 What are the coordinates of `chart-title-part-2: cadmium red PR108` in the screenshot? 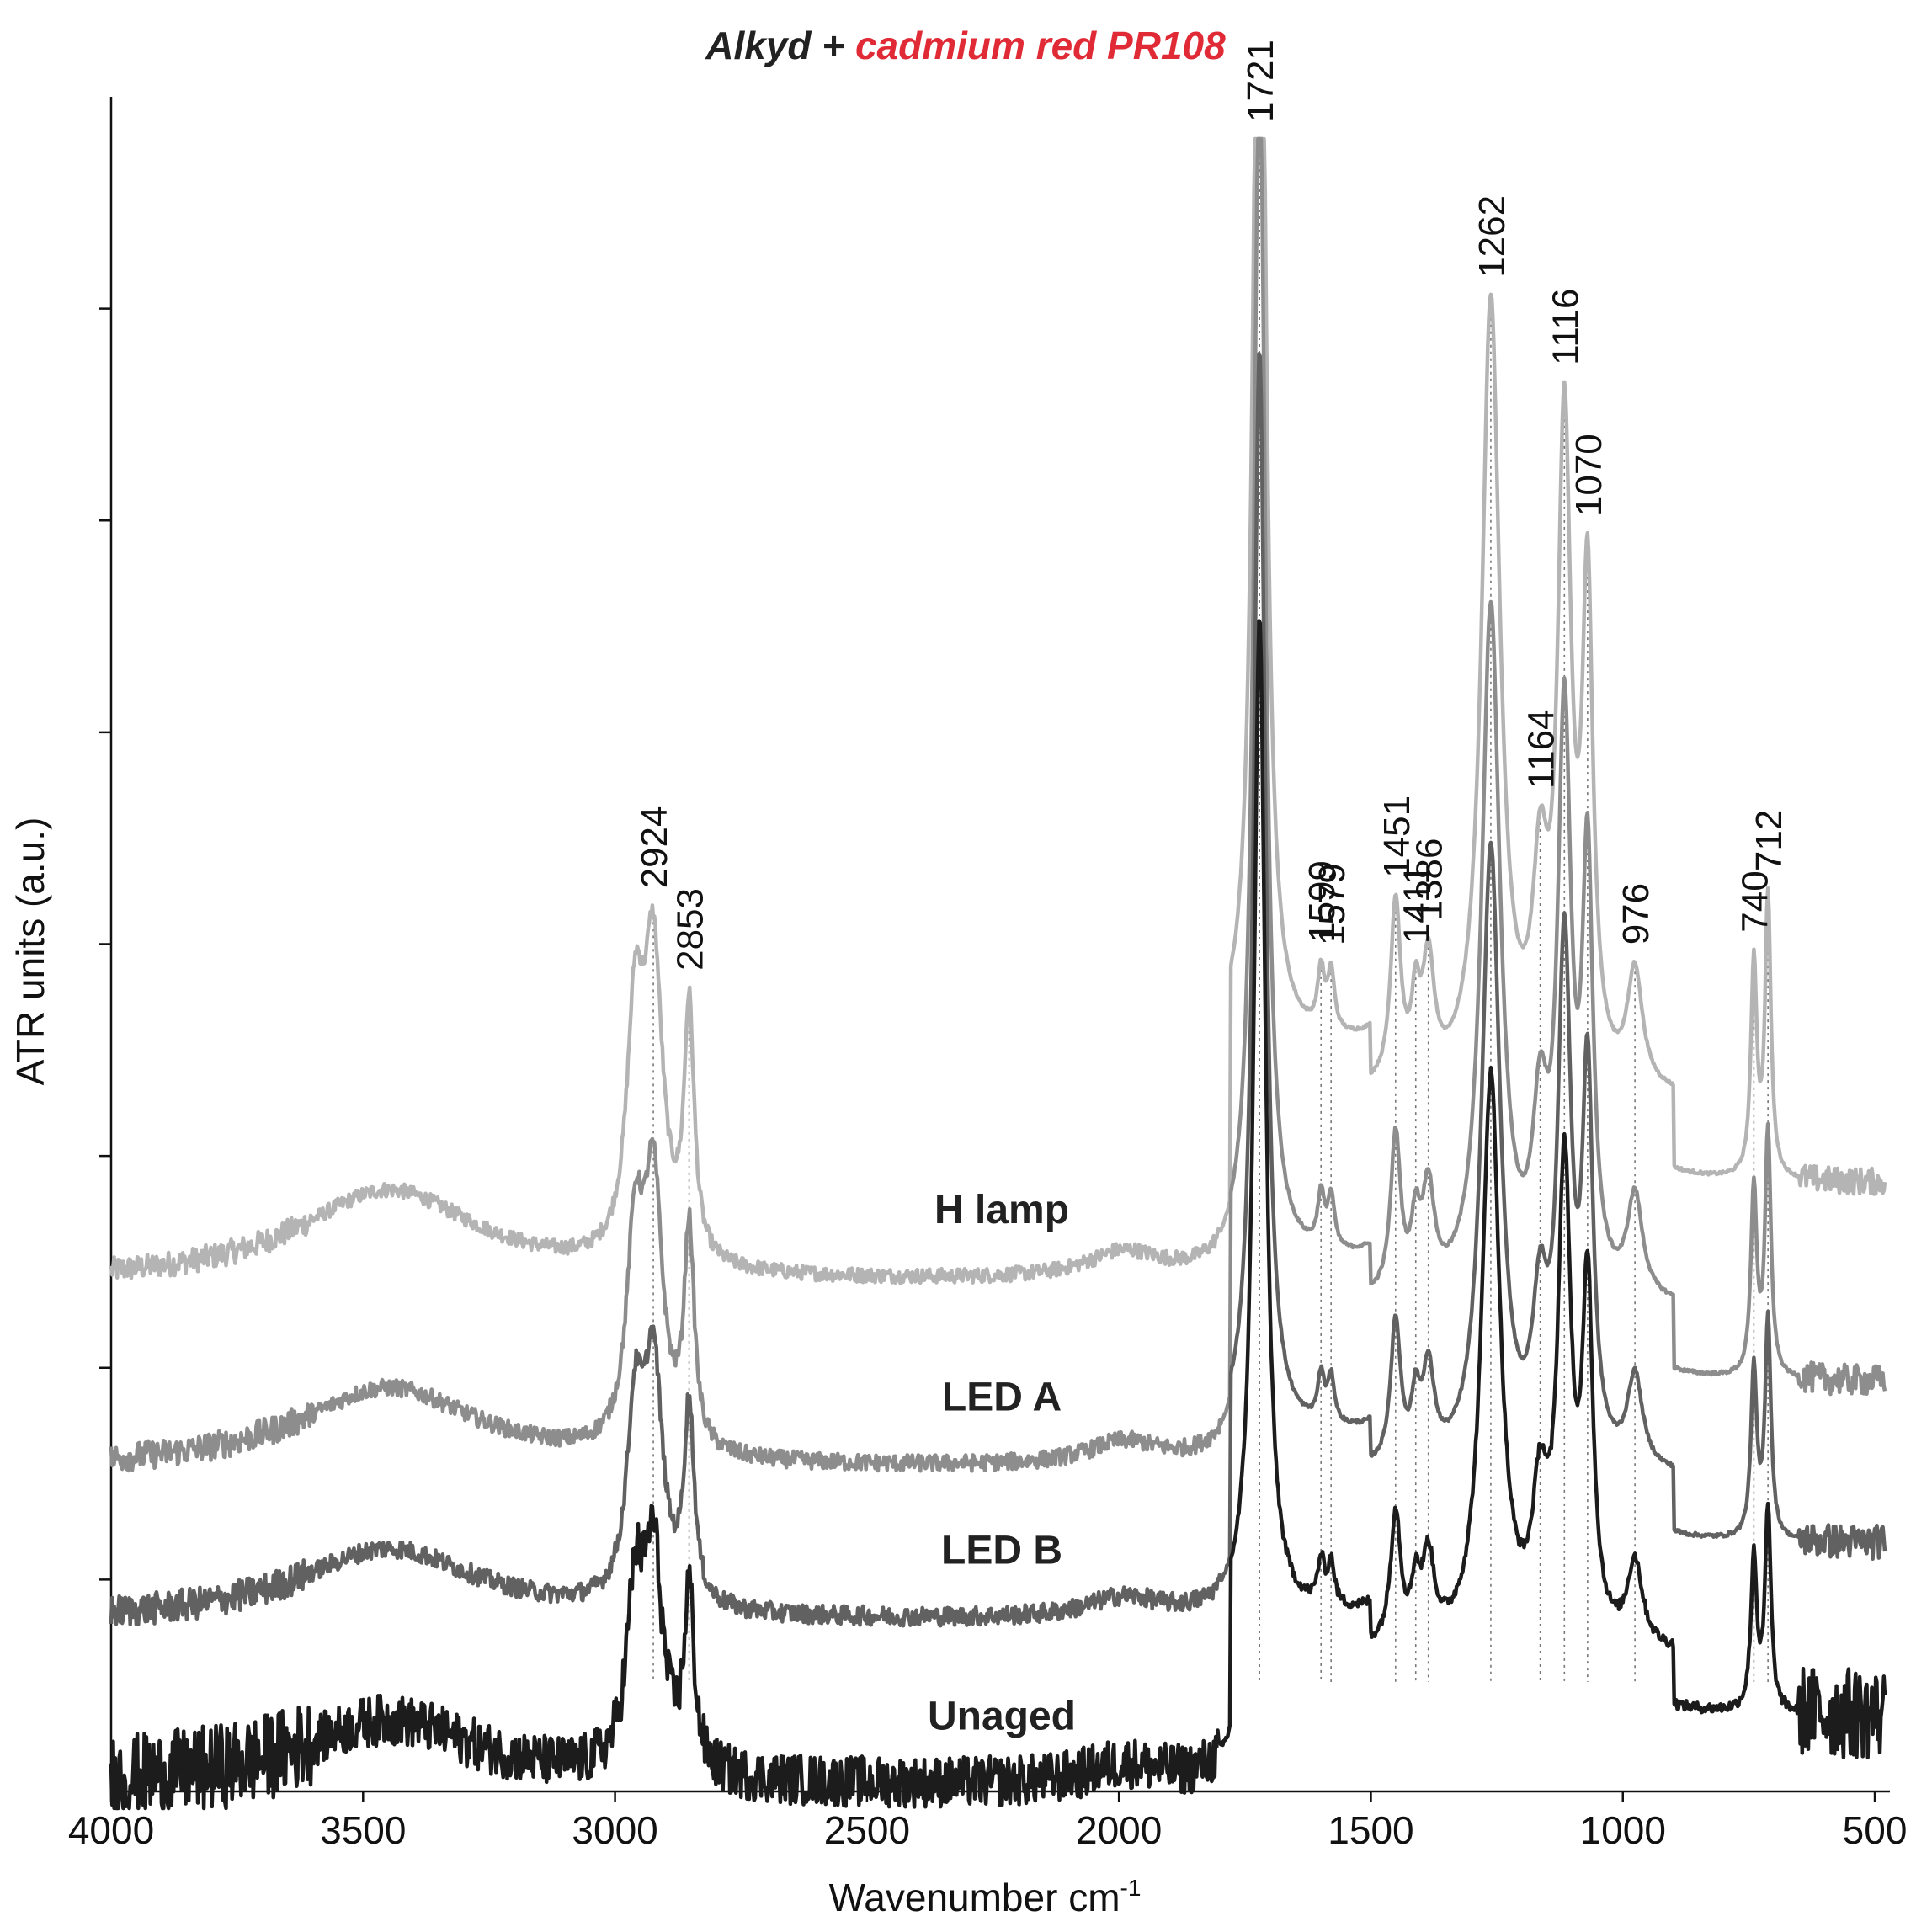 It's located at (1040, 46).